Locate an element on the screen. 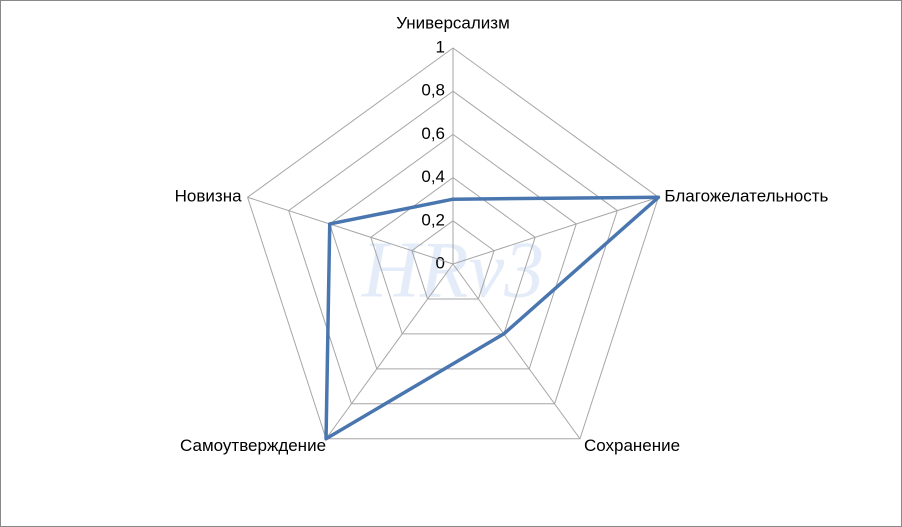 This screenshot has height=527, width=902. category-label: Самоутверждение is located at coordinates (253, 445).